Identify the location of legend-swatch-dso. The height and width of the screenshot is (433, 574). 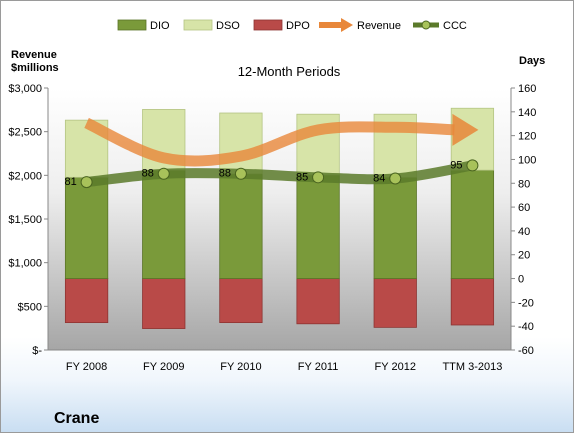
(198, 25).